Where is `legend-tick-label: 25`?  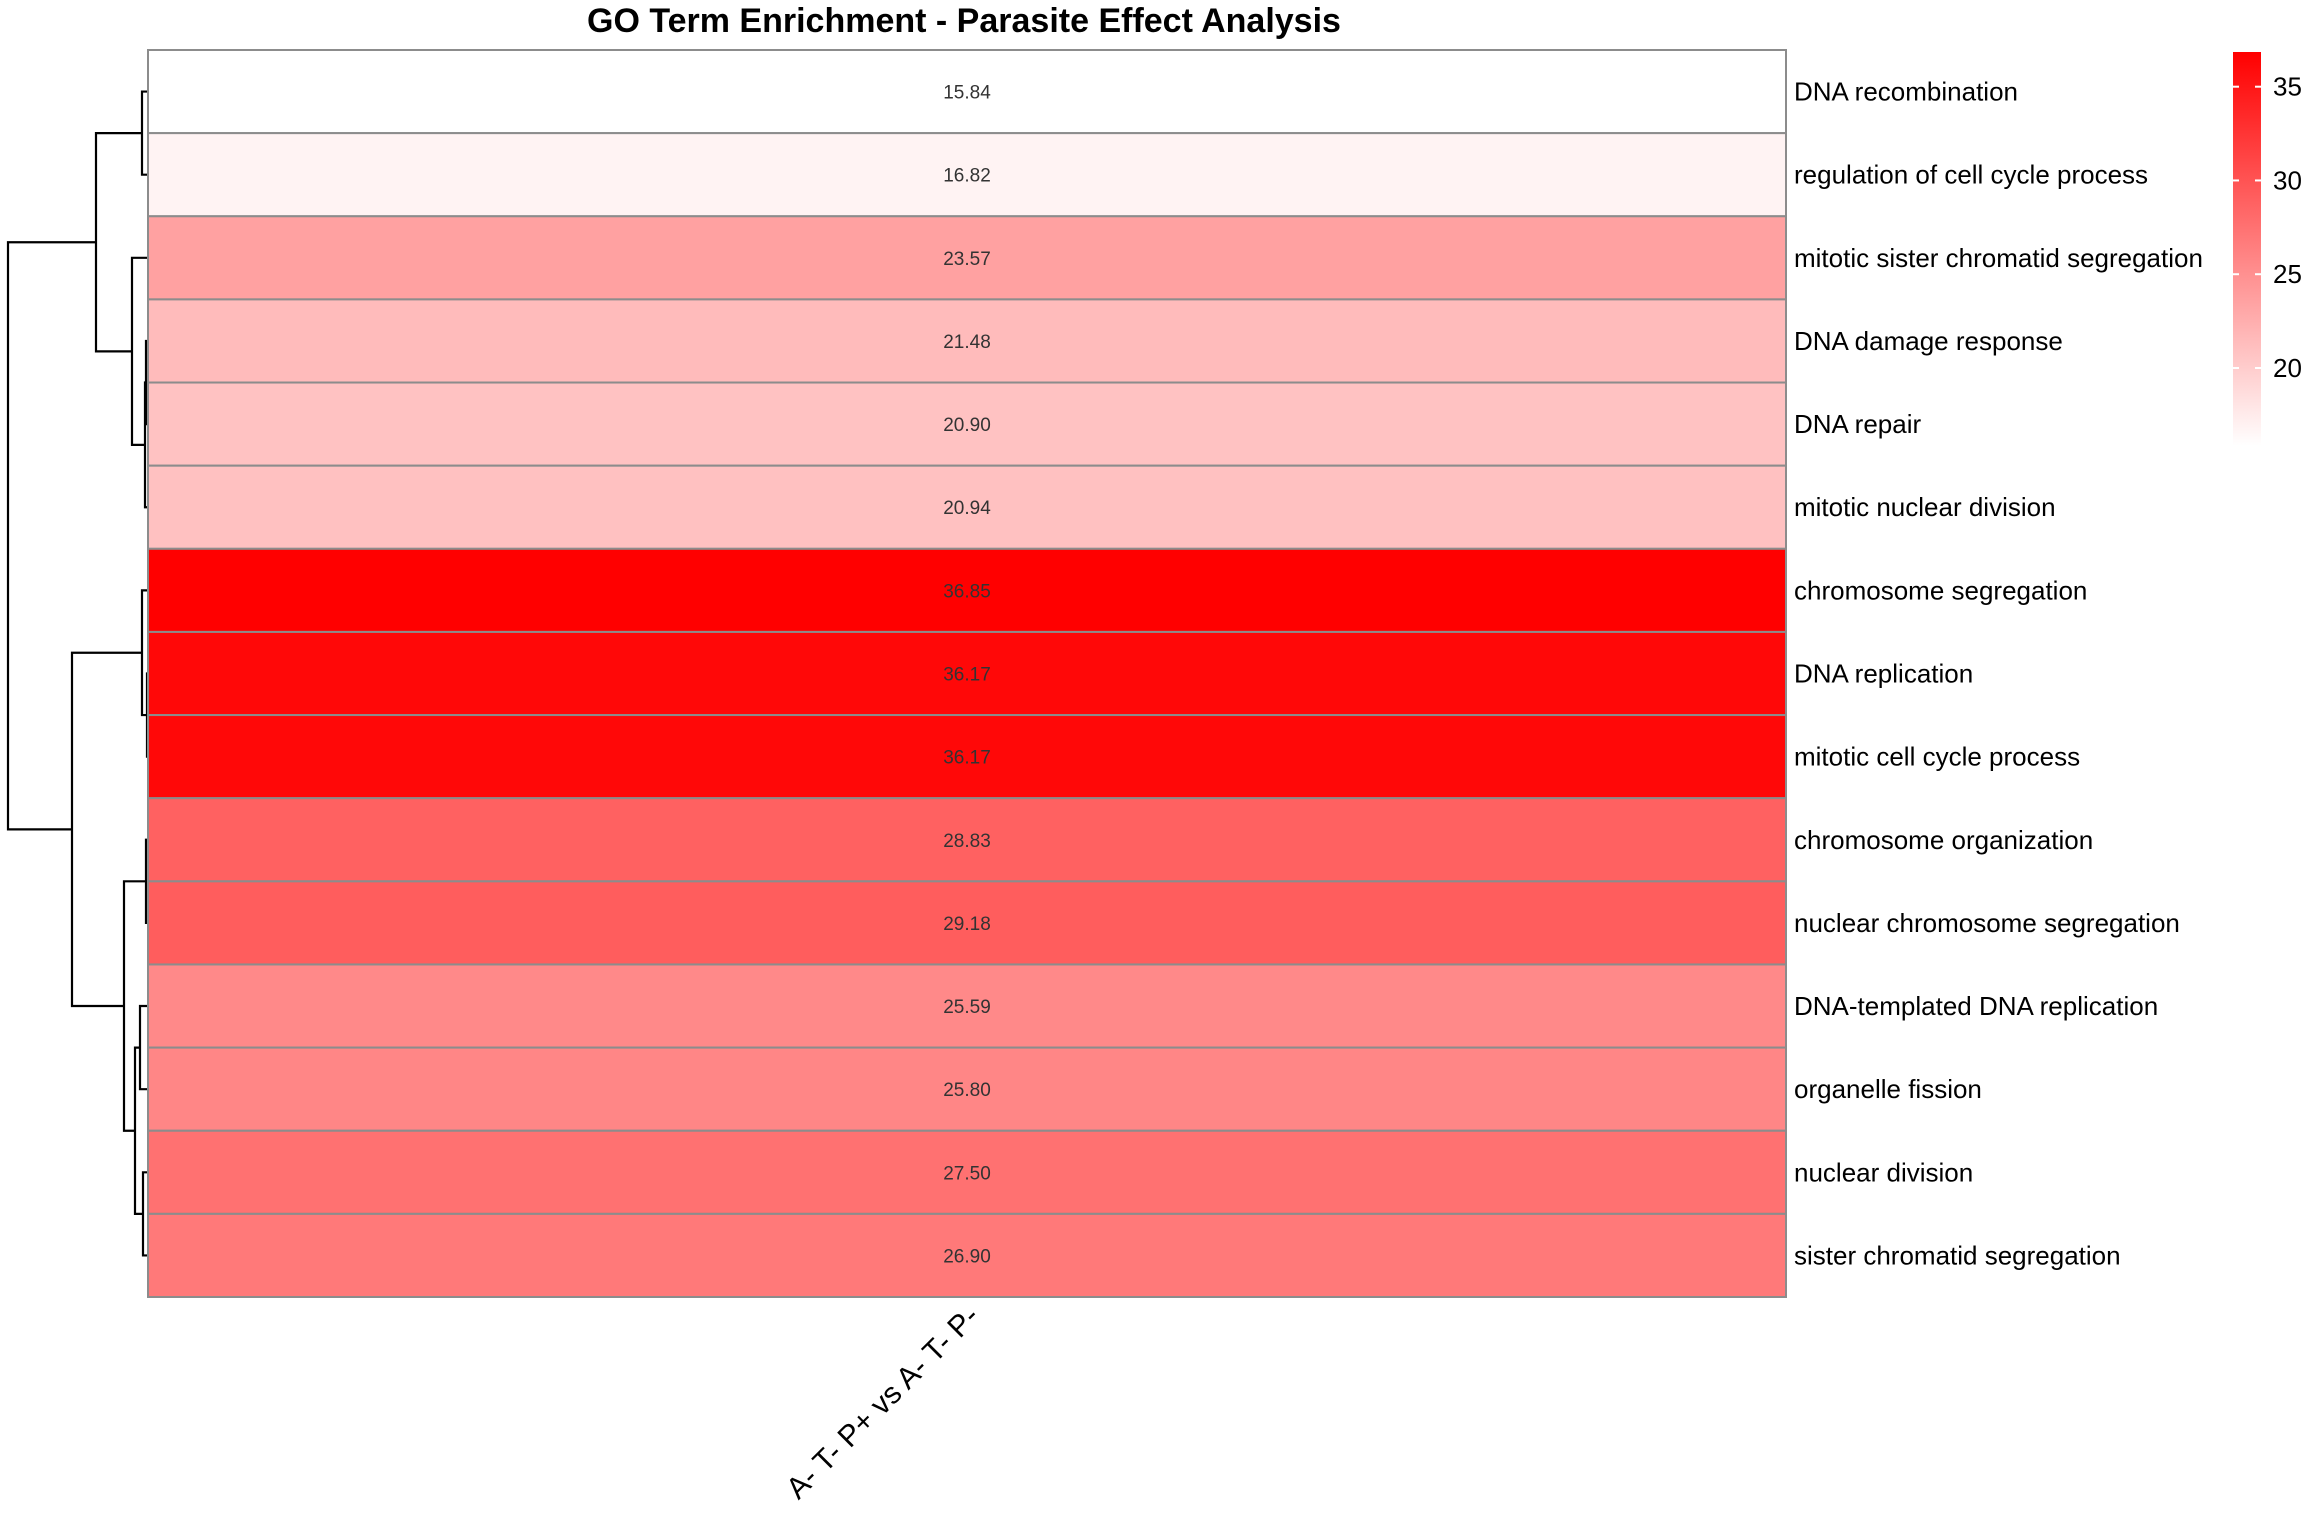 legend-tick-label: 25 is located at coordinates (2287, 274).